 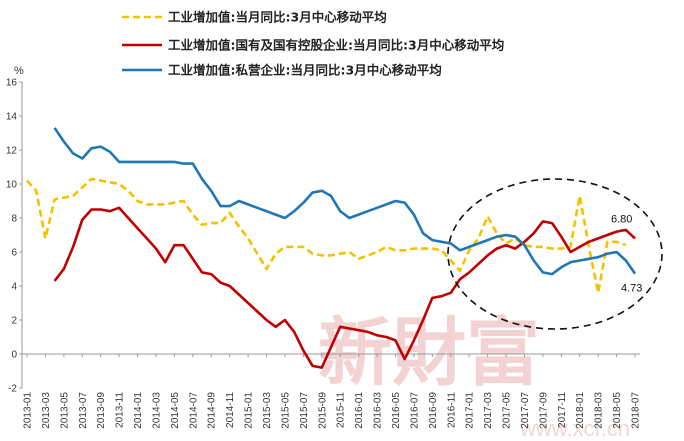 I want to click on y-tick-label: 16, so click(x=12, y=83).